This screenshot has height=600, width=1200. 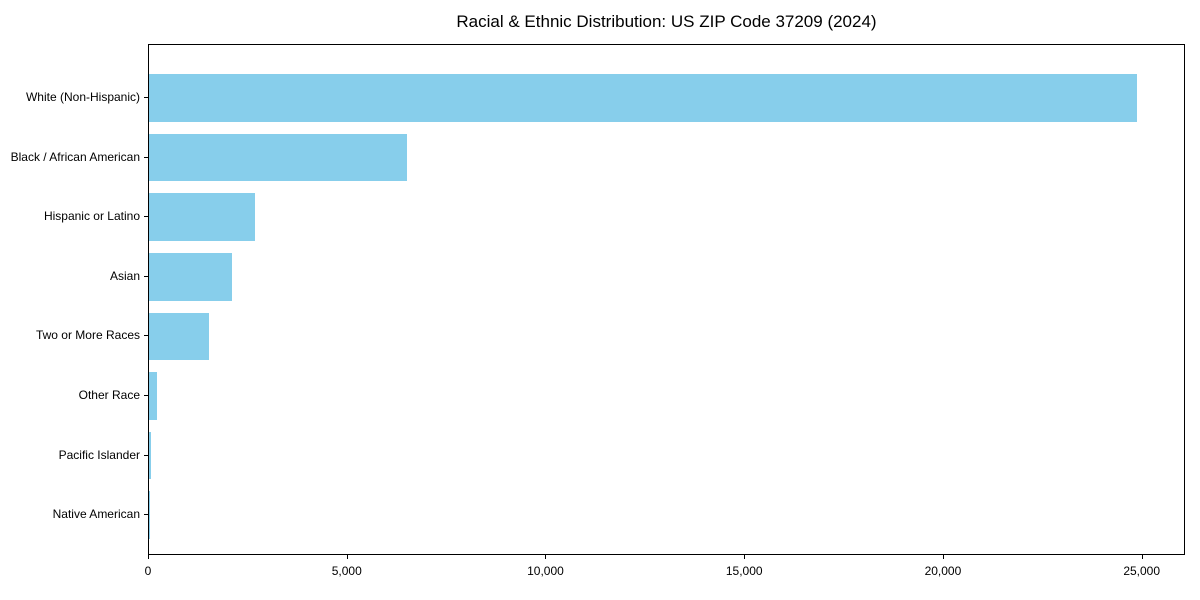 What do you see at coordinates (109, 395) in the screenshot?
I see `y-tick-label: Other Race` at bounding box center [109, 395].